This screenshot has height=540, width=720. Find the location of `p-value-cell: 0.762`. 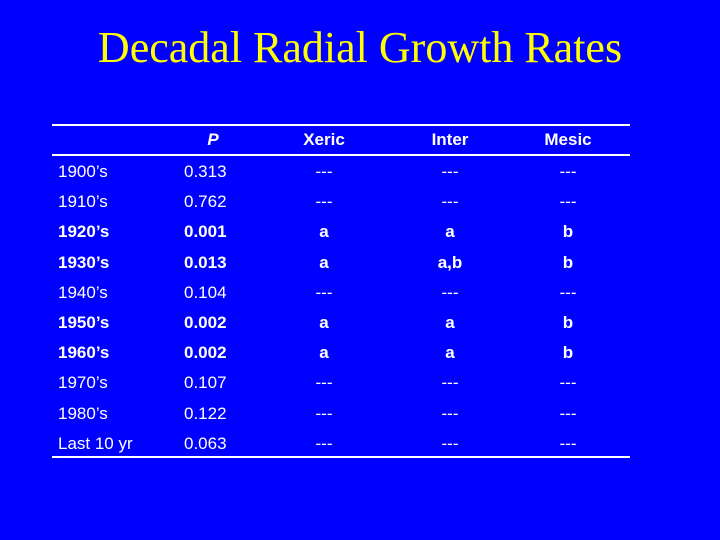

p-value-cell: 0.762 is located at coordinates (205, 201).